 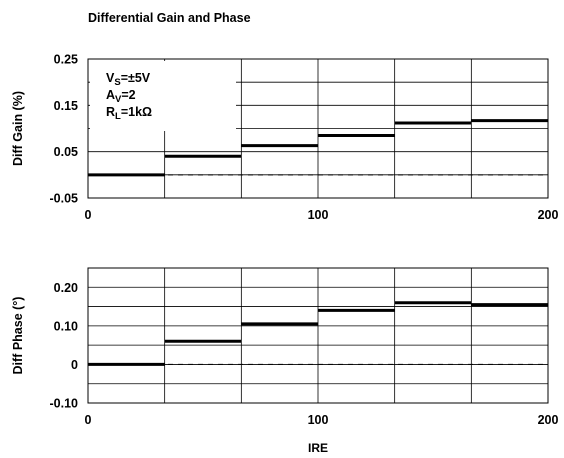 I want to click on x-axis-label: IRE, so click(x=318, y=448).